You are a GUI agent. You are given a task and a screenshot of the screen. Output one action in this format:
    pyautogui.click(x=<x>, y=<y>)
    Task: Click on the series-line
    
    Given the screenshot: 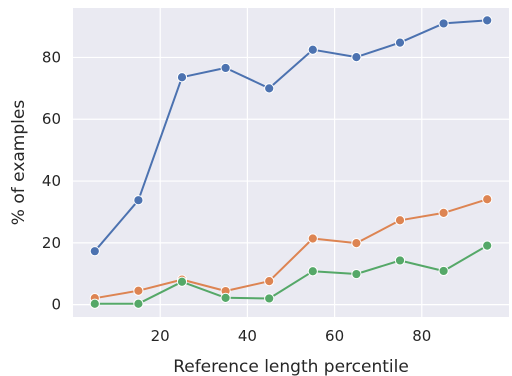 What is the action you would take?
    pyautogui.click(x=291, y=274)
    